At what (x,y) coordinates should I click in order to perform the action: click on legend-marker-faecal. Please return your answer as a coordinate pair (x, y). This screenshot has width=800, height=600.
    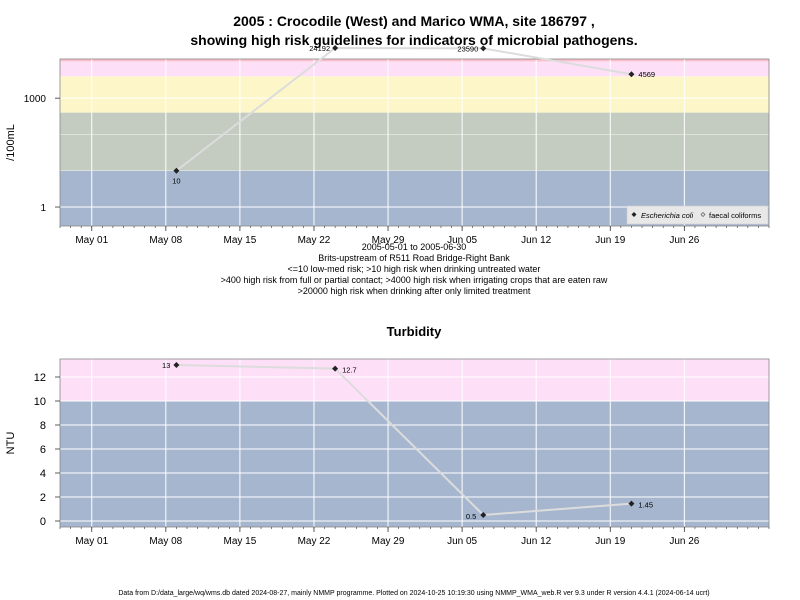
    Looking at the image, I should click on (703, 214).